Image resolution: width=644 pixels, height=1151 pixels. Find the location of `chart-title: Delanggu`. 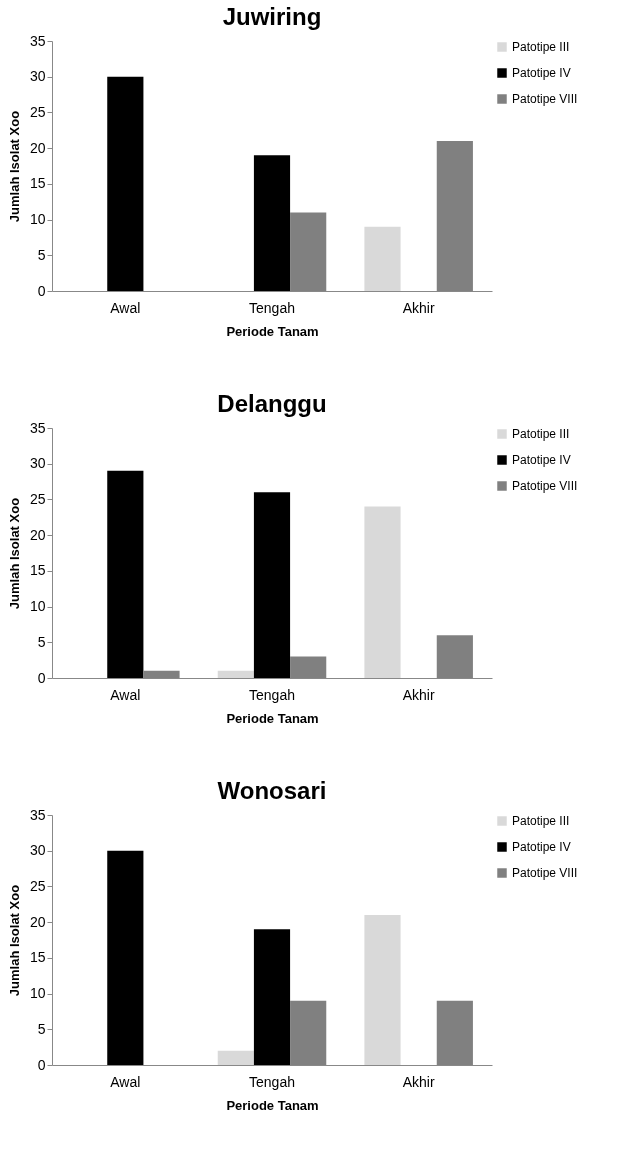

chart-title: Delanggu is located at coordinates (272, 403).